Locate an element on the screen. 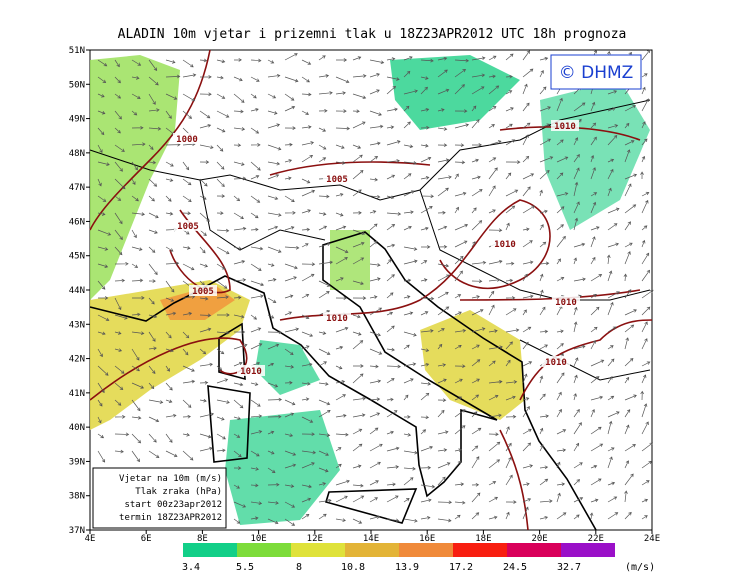 Image resolution: width=740 pixels, height=582 pixels. lat-label: 50N is located at coordinates (77, 85).